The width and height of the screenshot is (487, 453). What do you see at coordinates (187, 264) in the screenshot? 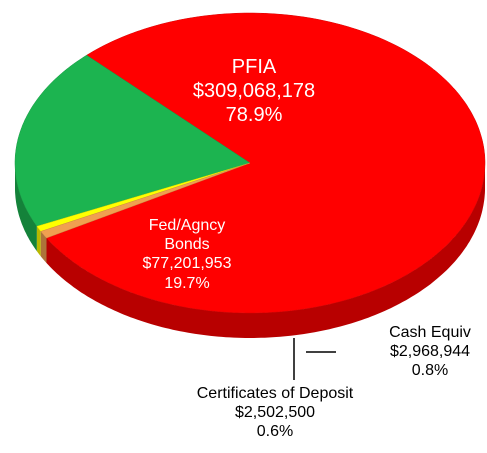
I see `slice-amount: $77,201,953` at bounding box center [187, 264].